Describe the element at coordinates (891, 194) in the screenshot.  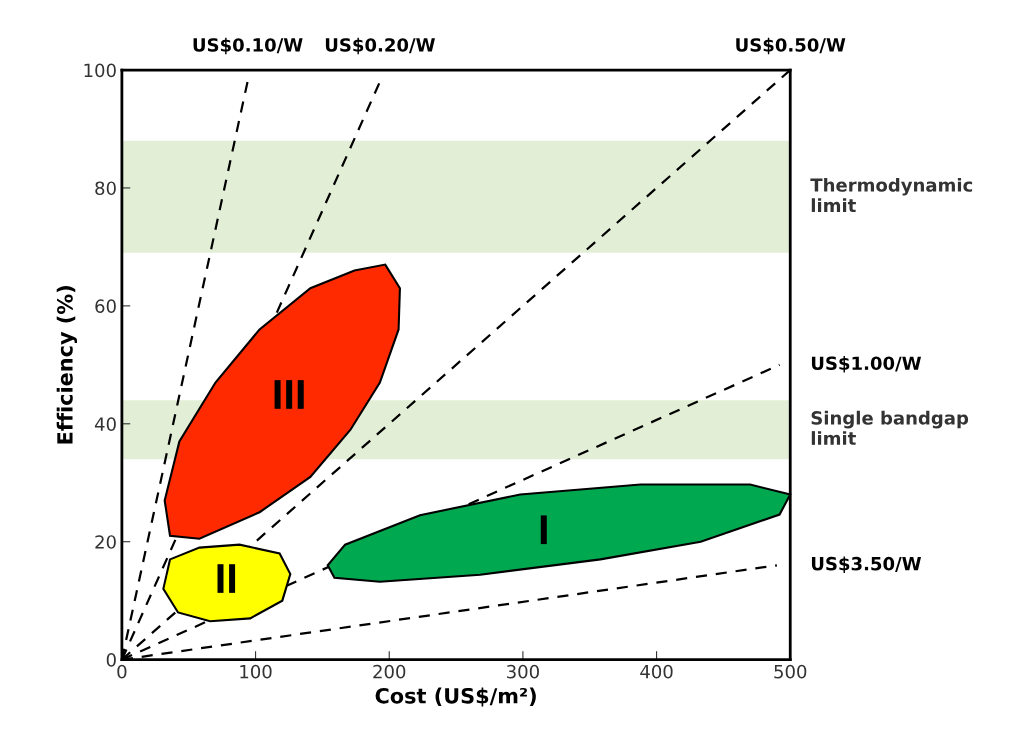
I see `band-label: Thermodynamic limit` at that location.